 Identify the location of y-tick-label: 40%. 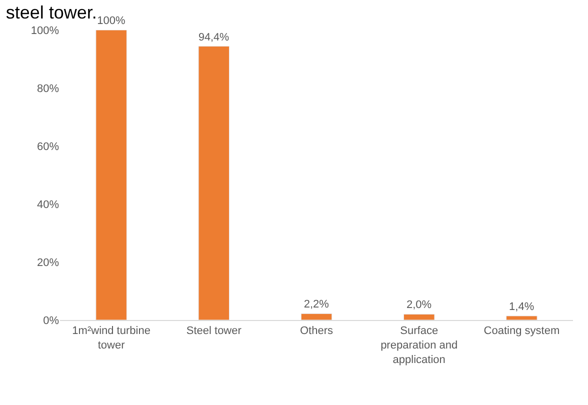
(48, 204).